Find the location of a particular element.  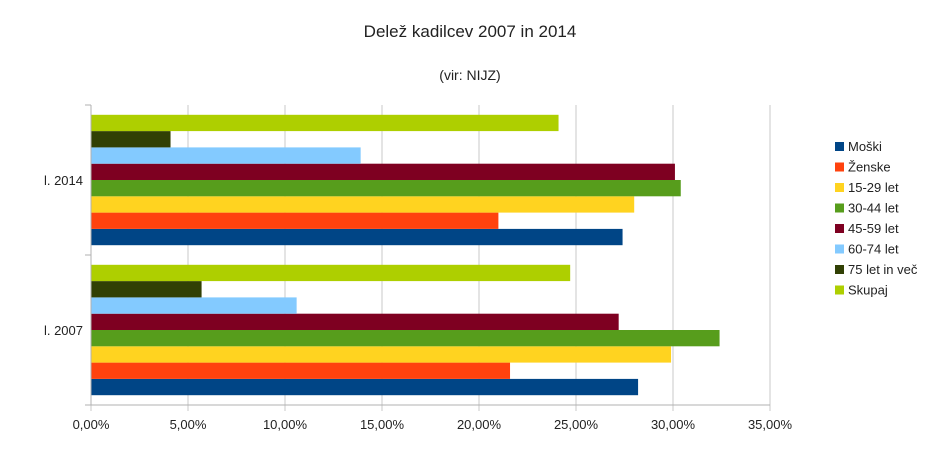

x-tick-label: 30,00% is located at coordinates (673, 424).